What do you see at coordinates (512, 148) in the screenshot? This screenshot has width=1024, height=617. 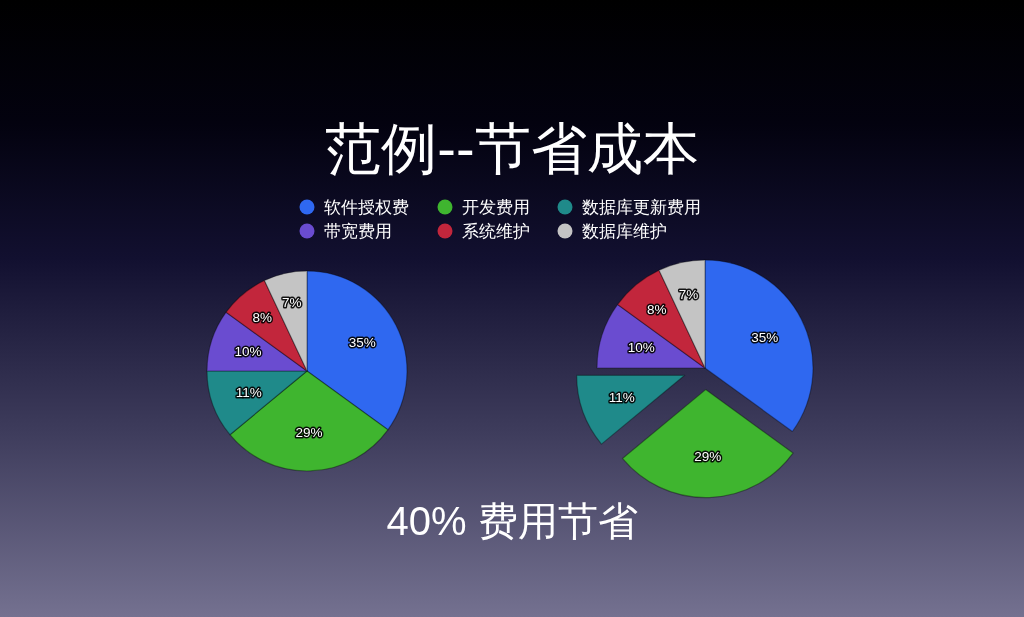 I see `title: 范例--节省成本` at bounding box center [512, 148].